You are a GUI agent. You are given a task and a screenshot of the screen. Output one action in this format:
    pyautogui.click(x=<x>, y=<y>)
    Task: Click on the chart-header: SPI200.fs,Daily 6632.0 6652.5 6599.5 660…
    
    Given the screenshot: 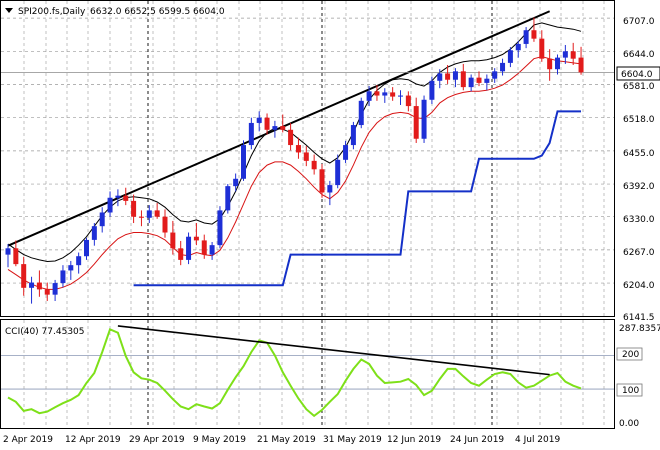 What is the action you would take?
    pyautogui.click(x=115, y=12)
    